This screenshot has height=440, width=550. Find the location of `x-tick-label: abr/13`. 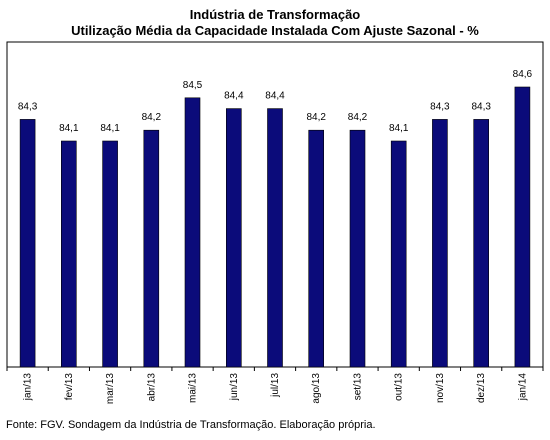

x-tick-label: abr/13 is located at coordinates (151, 387).